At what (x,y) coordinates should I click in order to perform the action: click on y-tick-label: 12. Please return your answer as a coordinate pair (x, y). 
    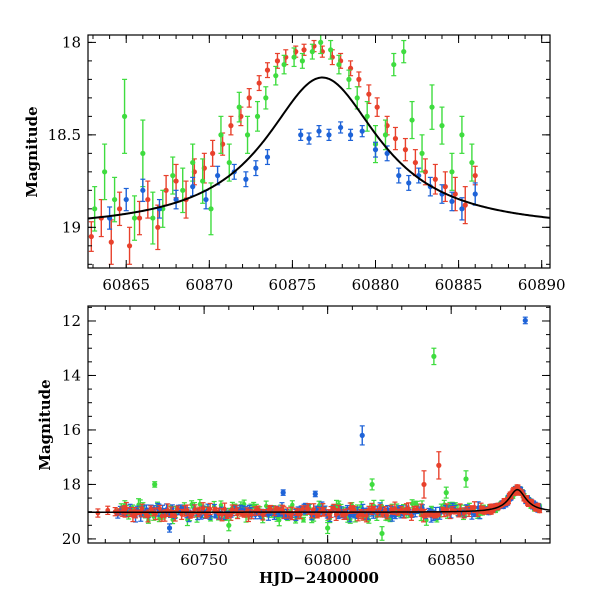
    Looking at the image, I should click on (71, 321).